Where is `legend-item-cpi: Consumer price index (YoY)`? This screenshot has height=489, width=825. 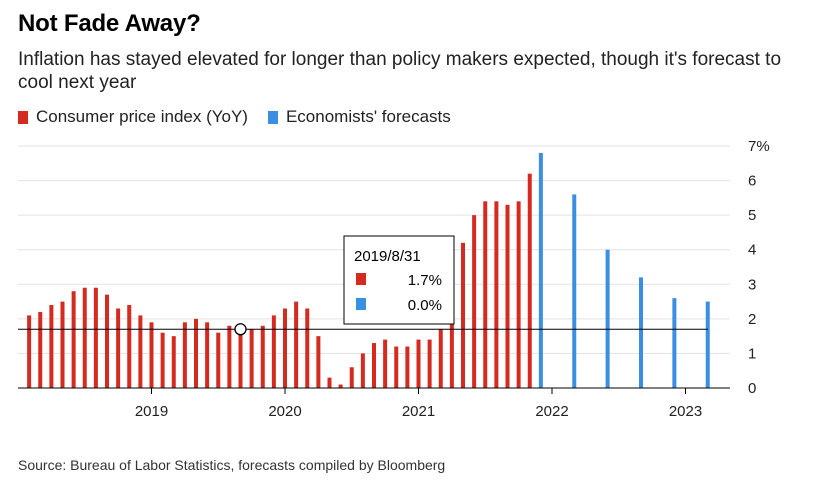
legend-item-cpi: Consumer price index (YoY) is located at coordinates (133, 117).